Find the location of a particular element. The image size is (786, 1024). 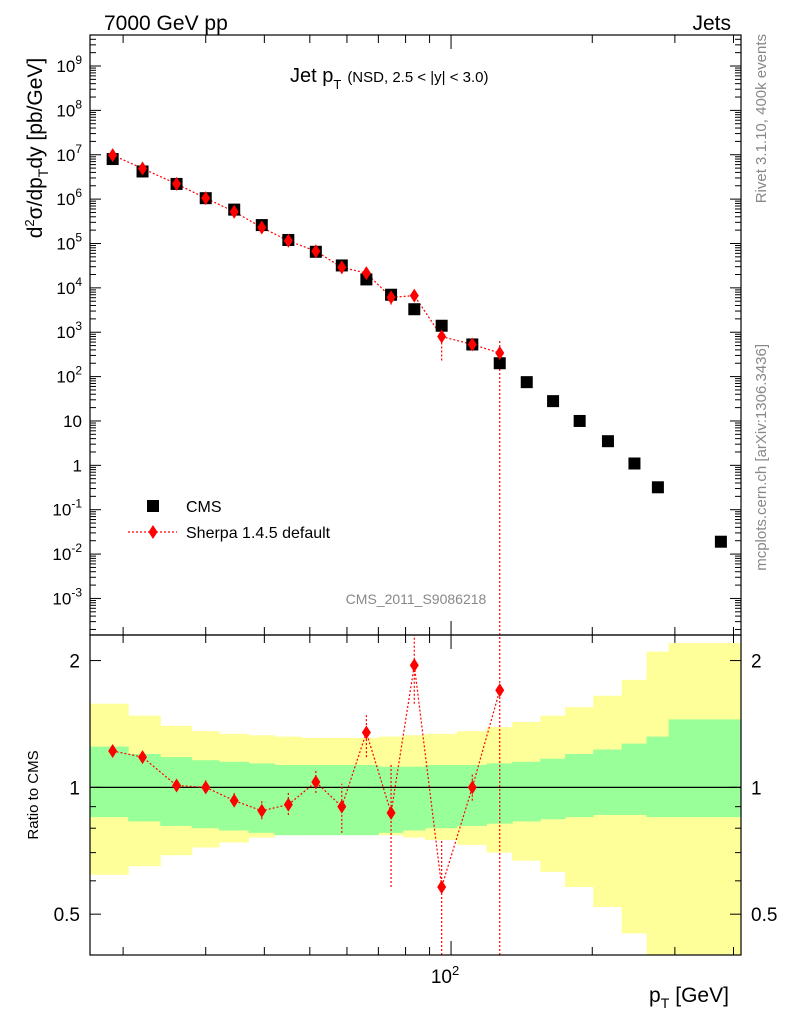

rivet-version-label: Rivet 3.1.10, 400k events is located at coordinates (761, 118).